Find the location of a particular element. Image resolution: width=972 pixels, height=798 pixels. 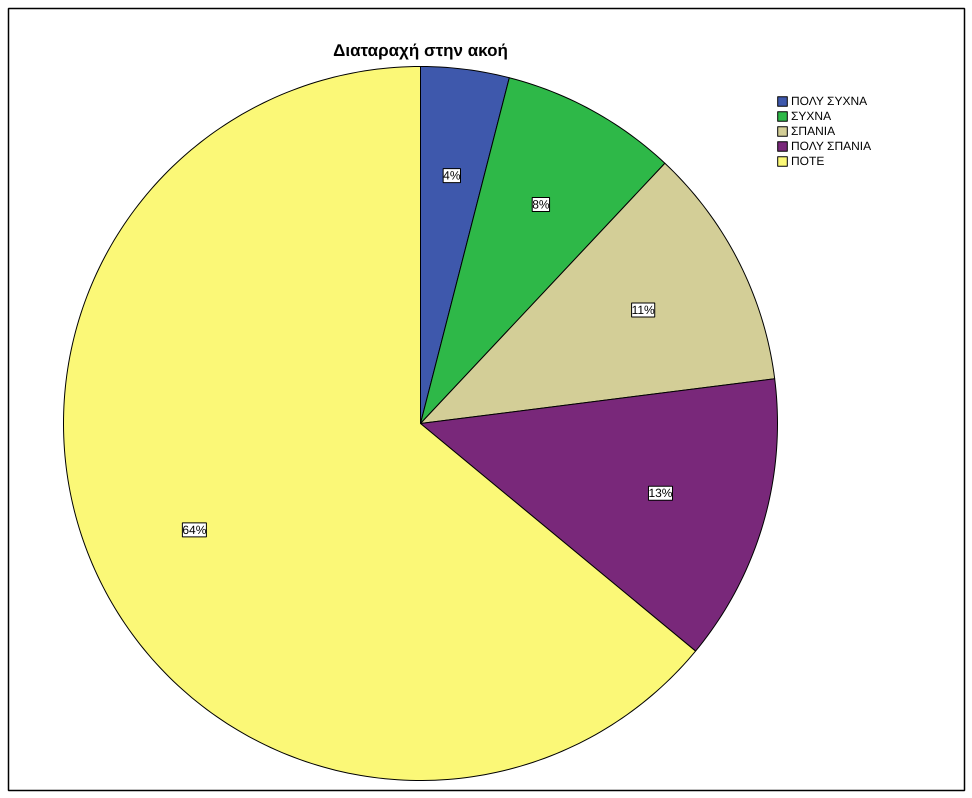

chart-title: Διαταραχή στην ακοή is located at coordinates (420, 50).